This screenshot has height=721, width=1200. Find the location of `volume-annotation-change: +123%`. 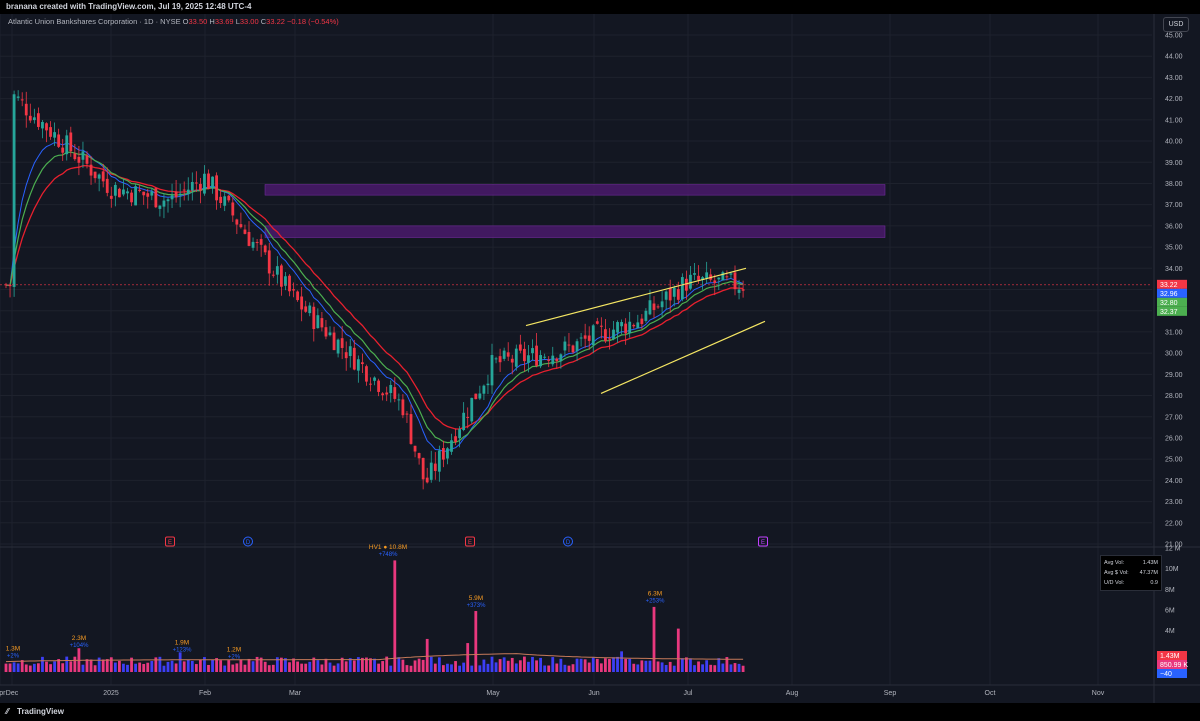

volume-annotation-change: +123% is located at coordinates (183, 650).